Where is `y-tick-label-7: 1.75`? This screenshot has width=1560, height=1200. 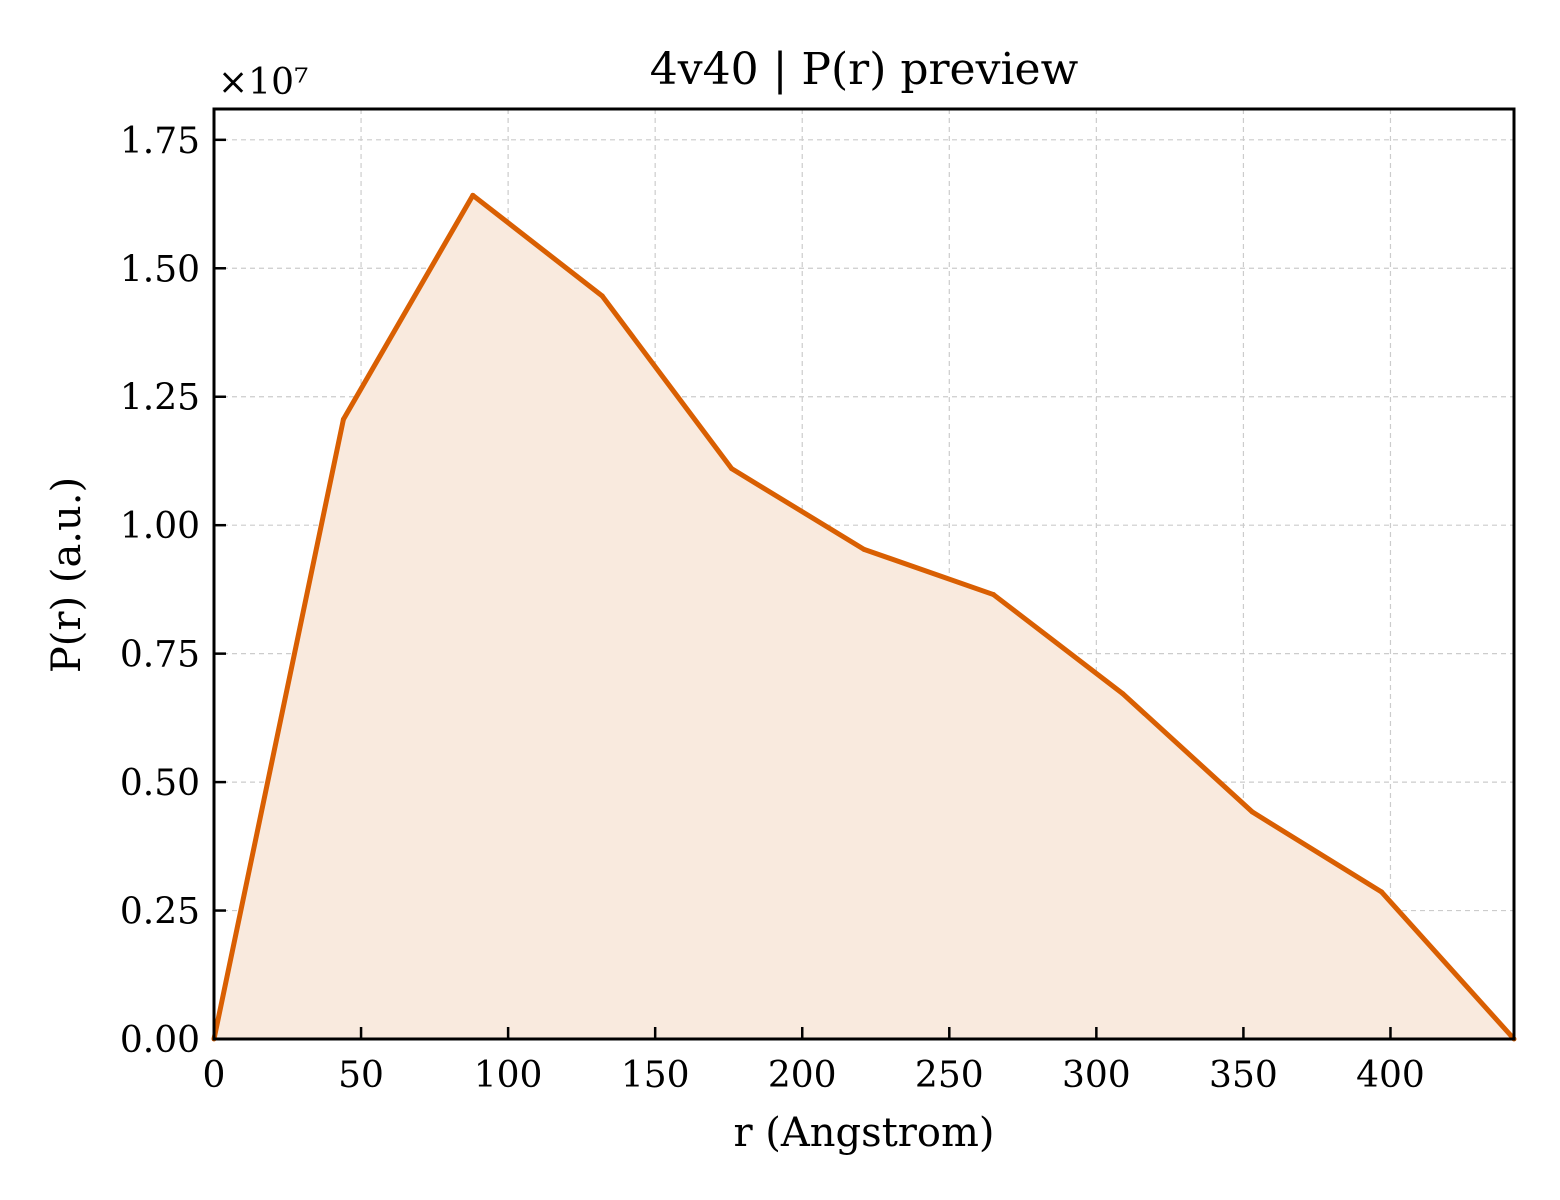
y-tick-label-7: 1.75 is located at coordinates (160, 141).